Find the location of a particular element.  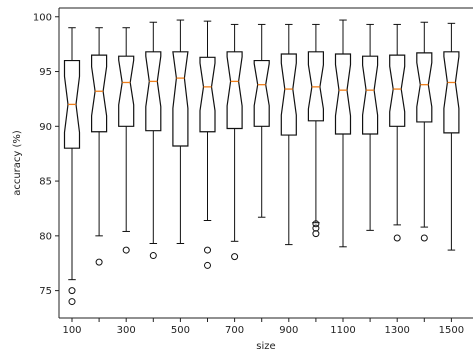

x-tick-label: 900 is located at coordinates (288, 330).